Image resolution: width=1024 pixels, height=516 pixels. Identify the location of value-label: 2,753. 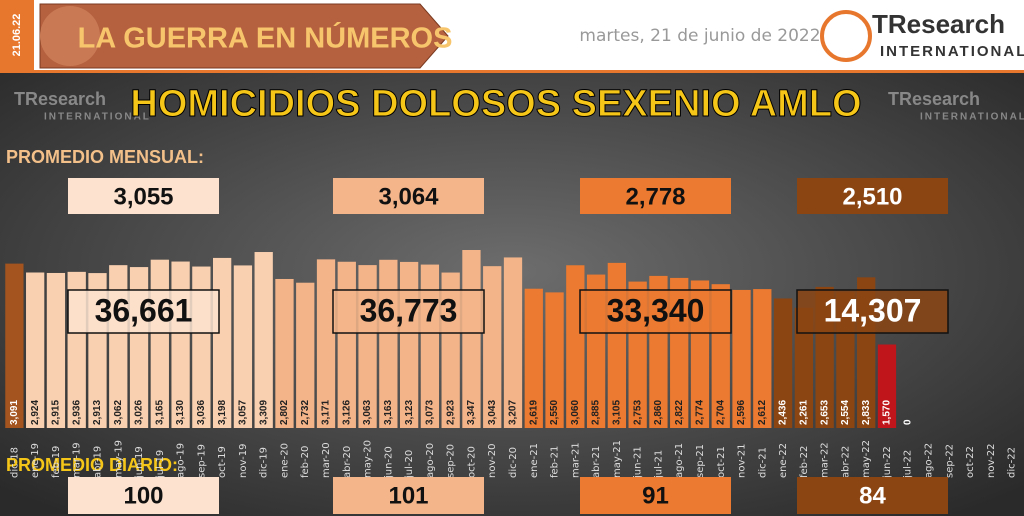
(637, 412).